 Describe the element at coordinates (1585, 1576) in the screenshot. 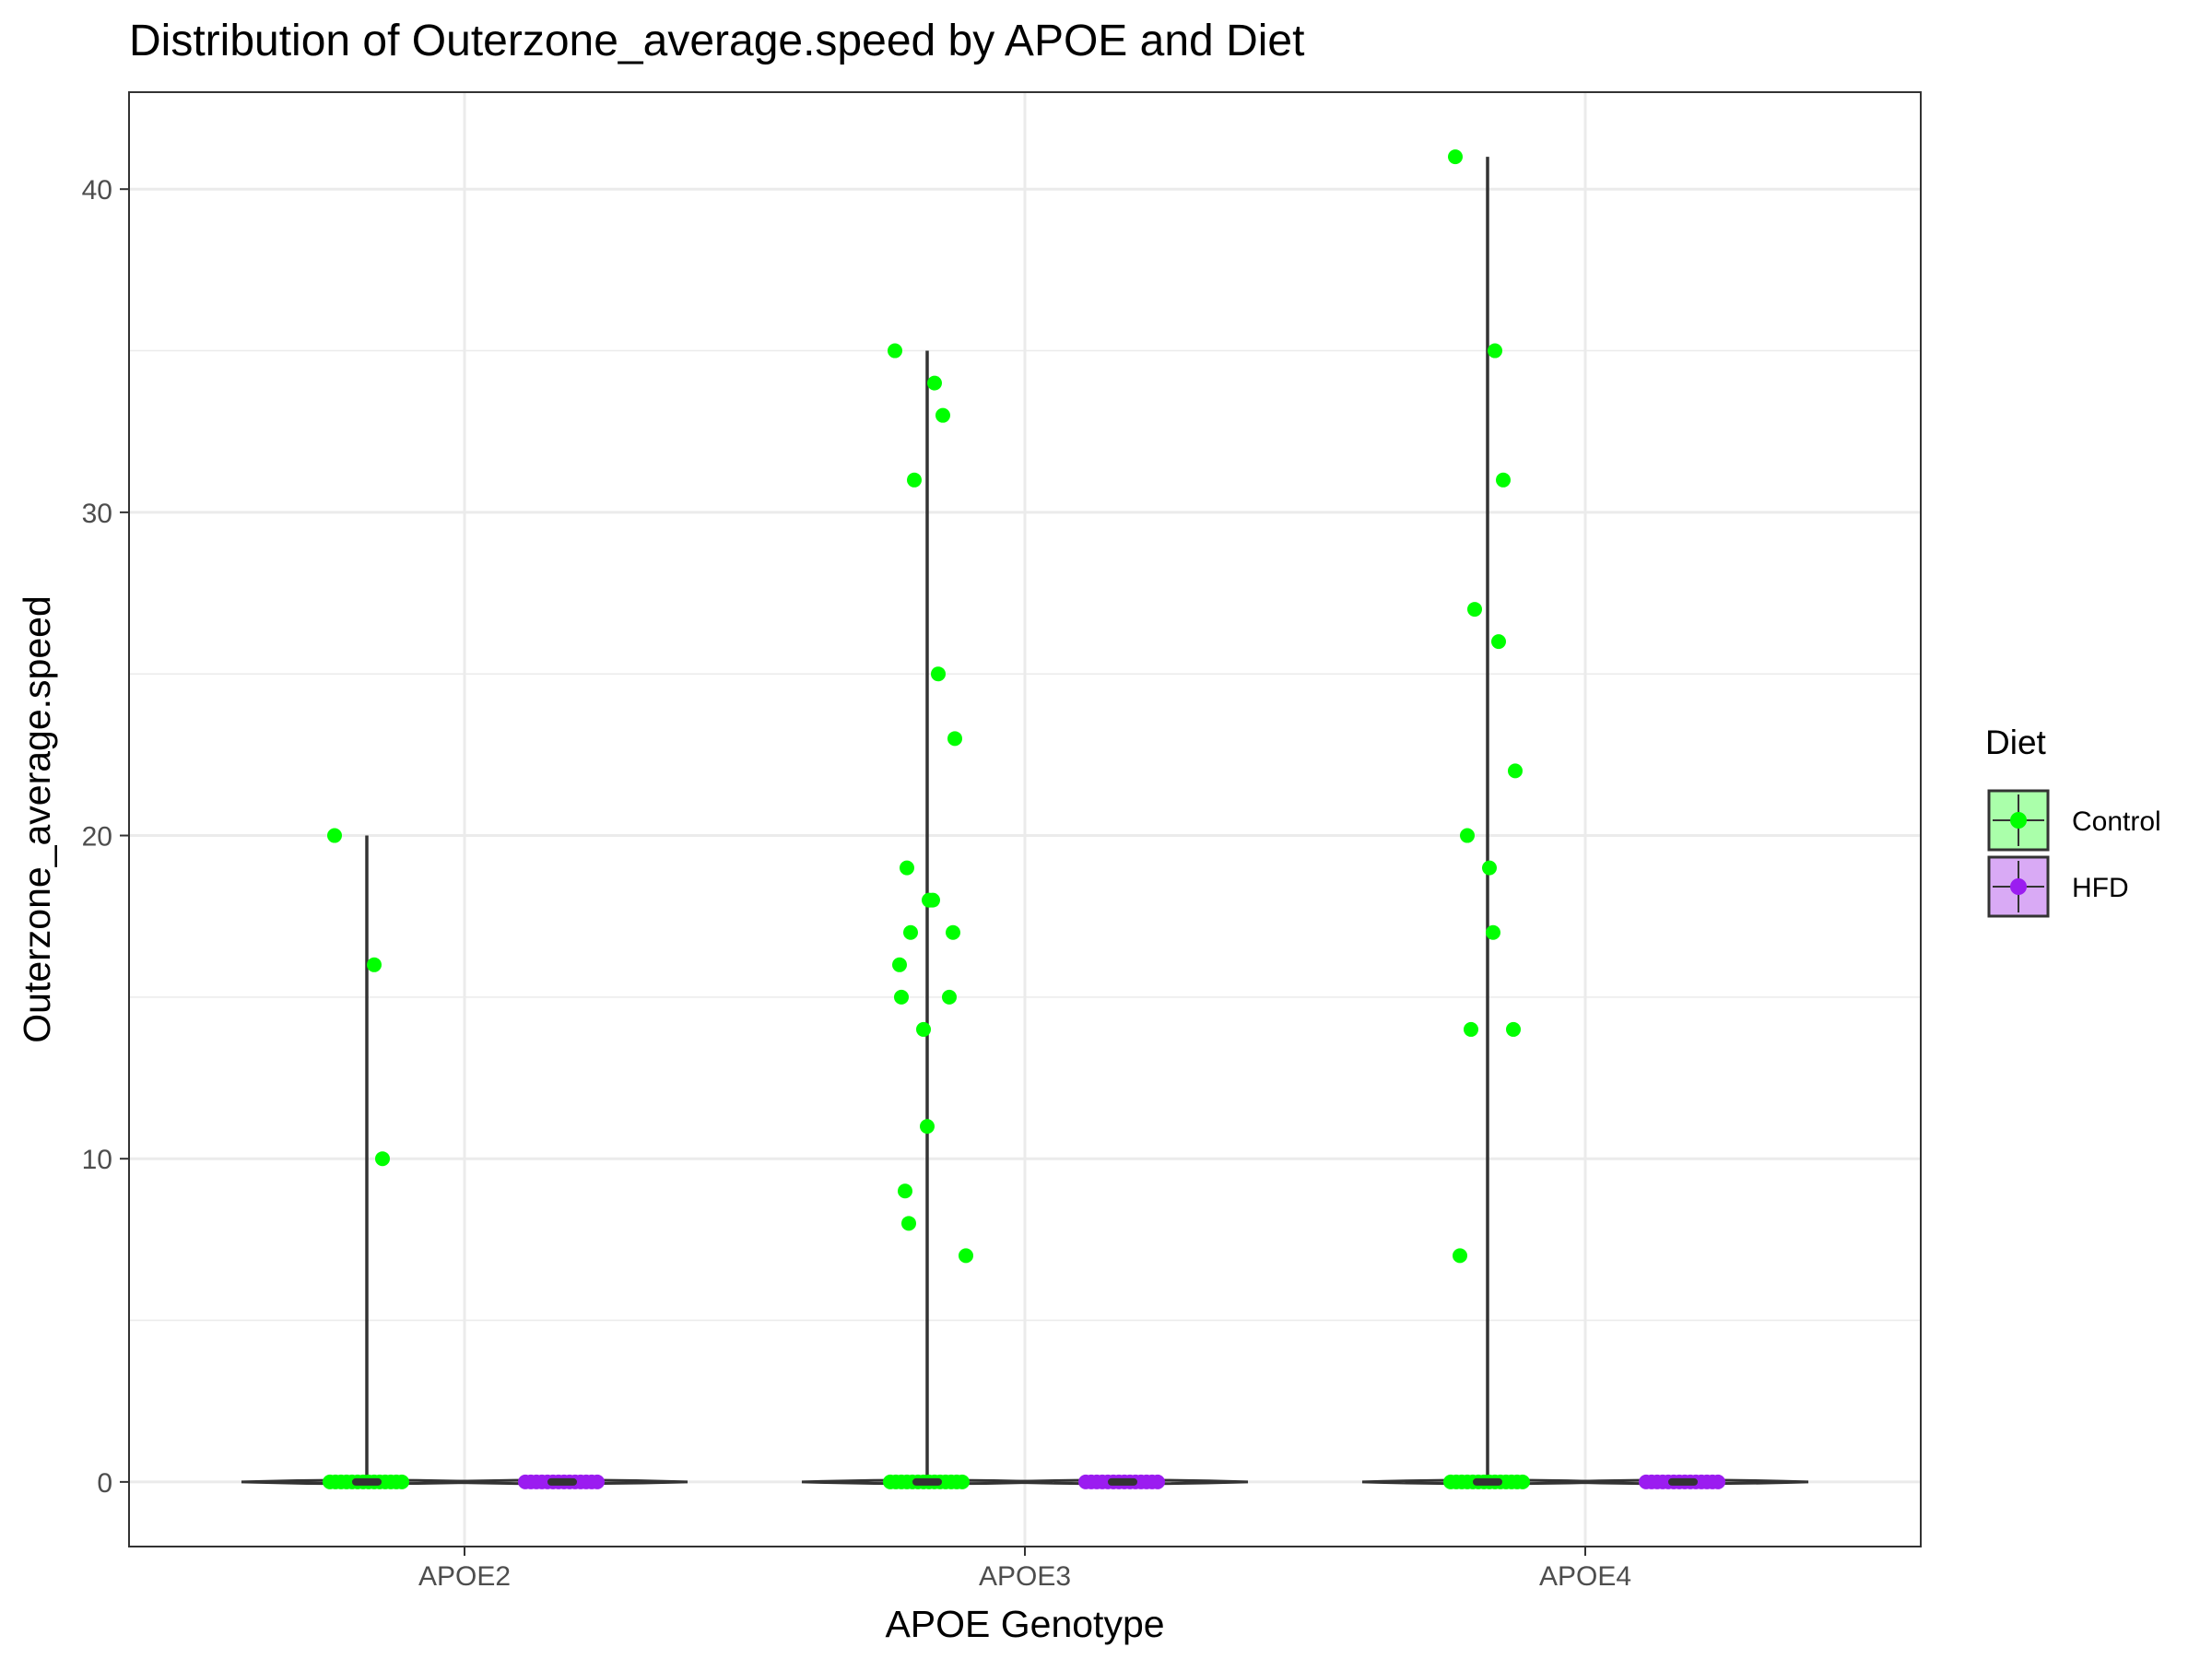

I see `x-tick-label: APOE4` at that location.